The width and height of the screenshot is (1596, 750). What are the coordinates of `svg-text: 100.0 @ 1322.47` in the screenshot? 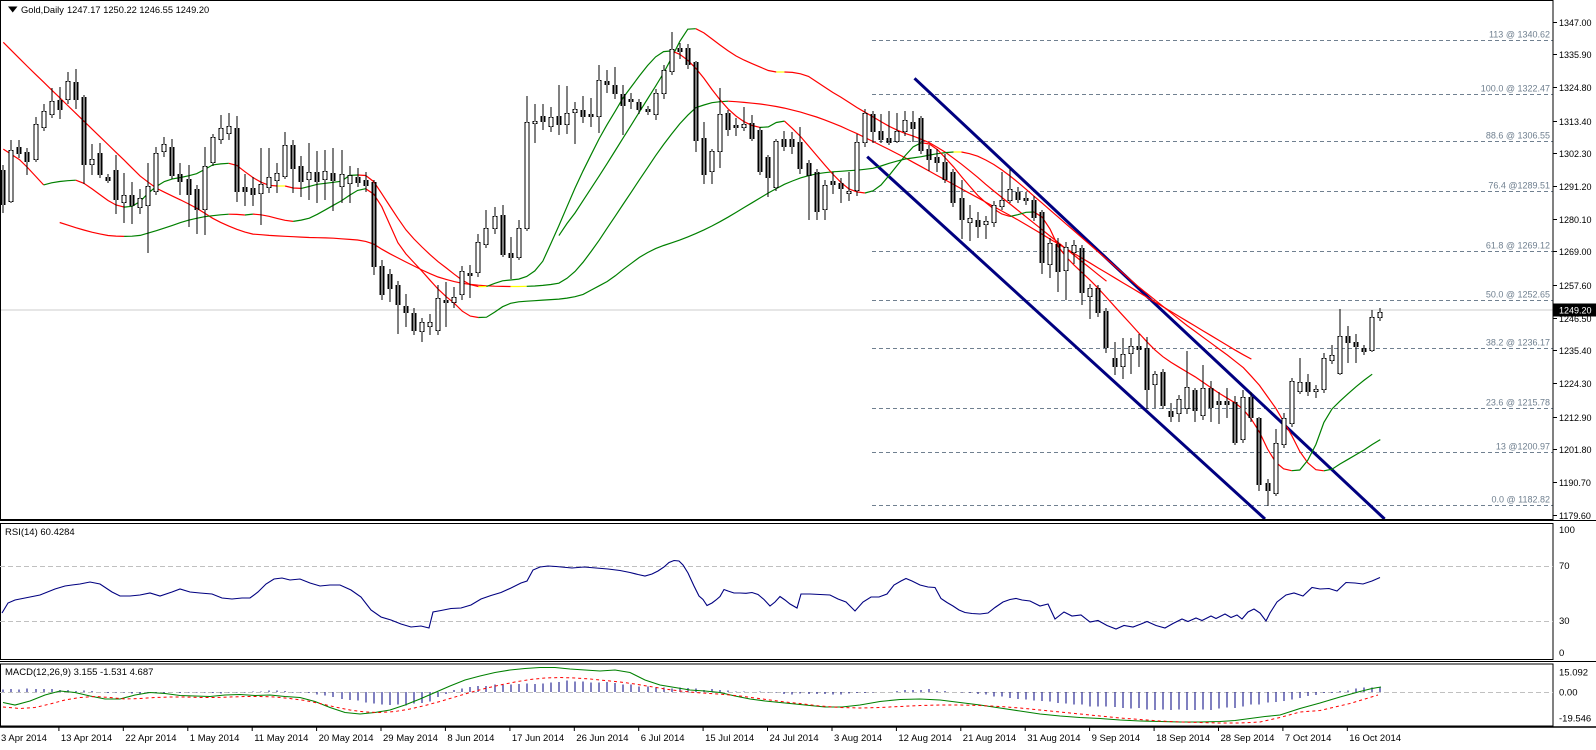 It's located at (1515, 89).